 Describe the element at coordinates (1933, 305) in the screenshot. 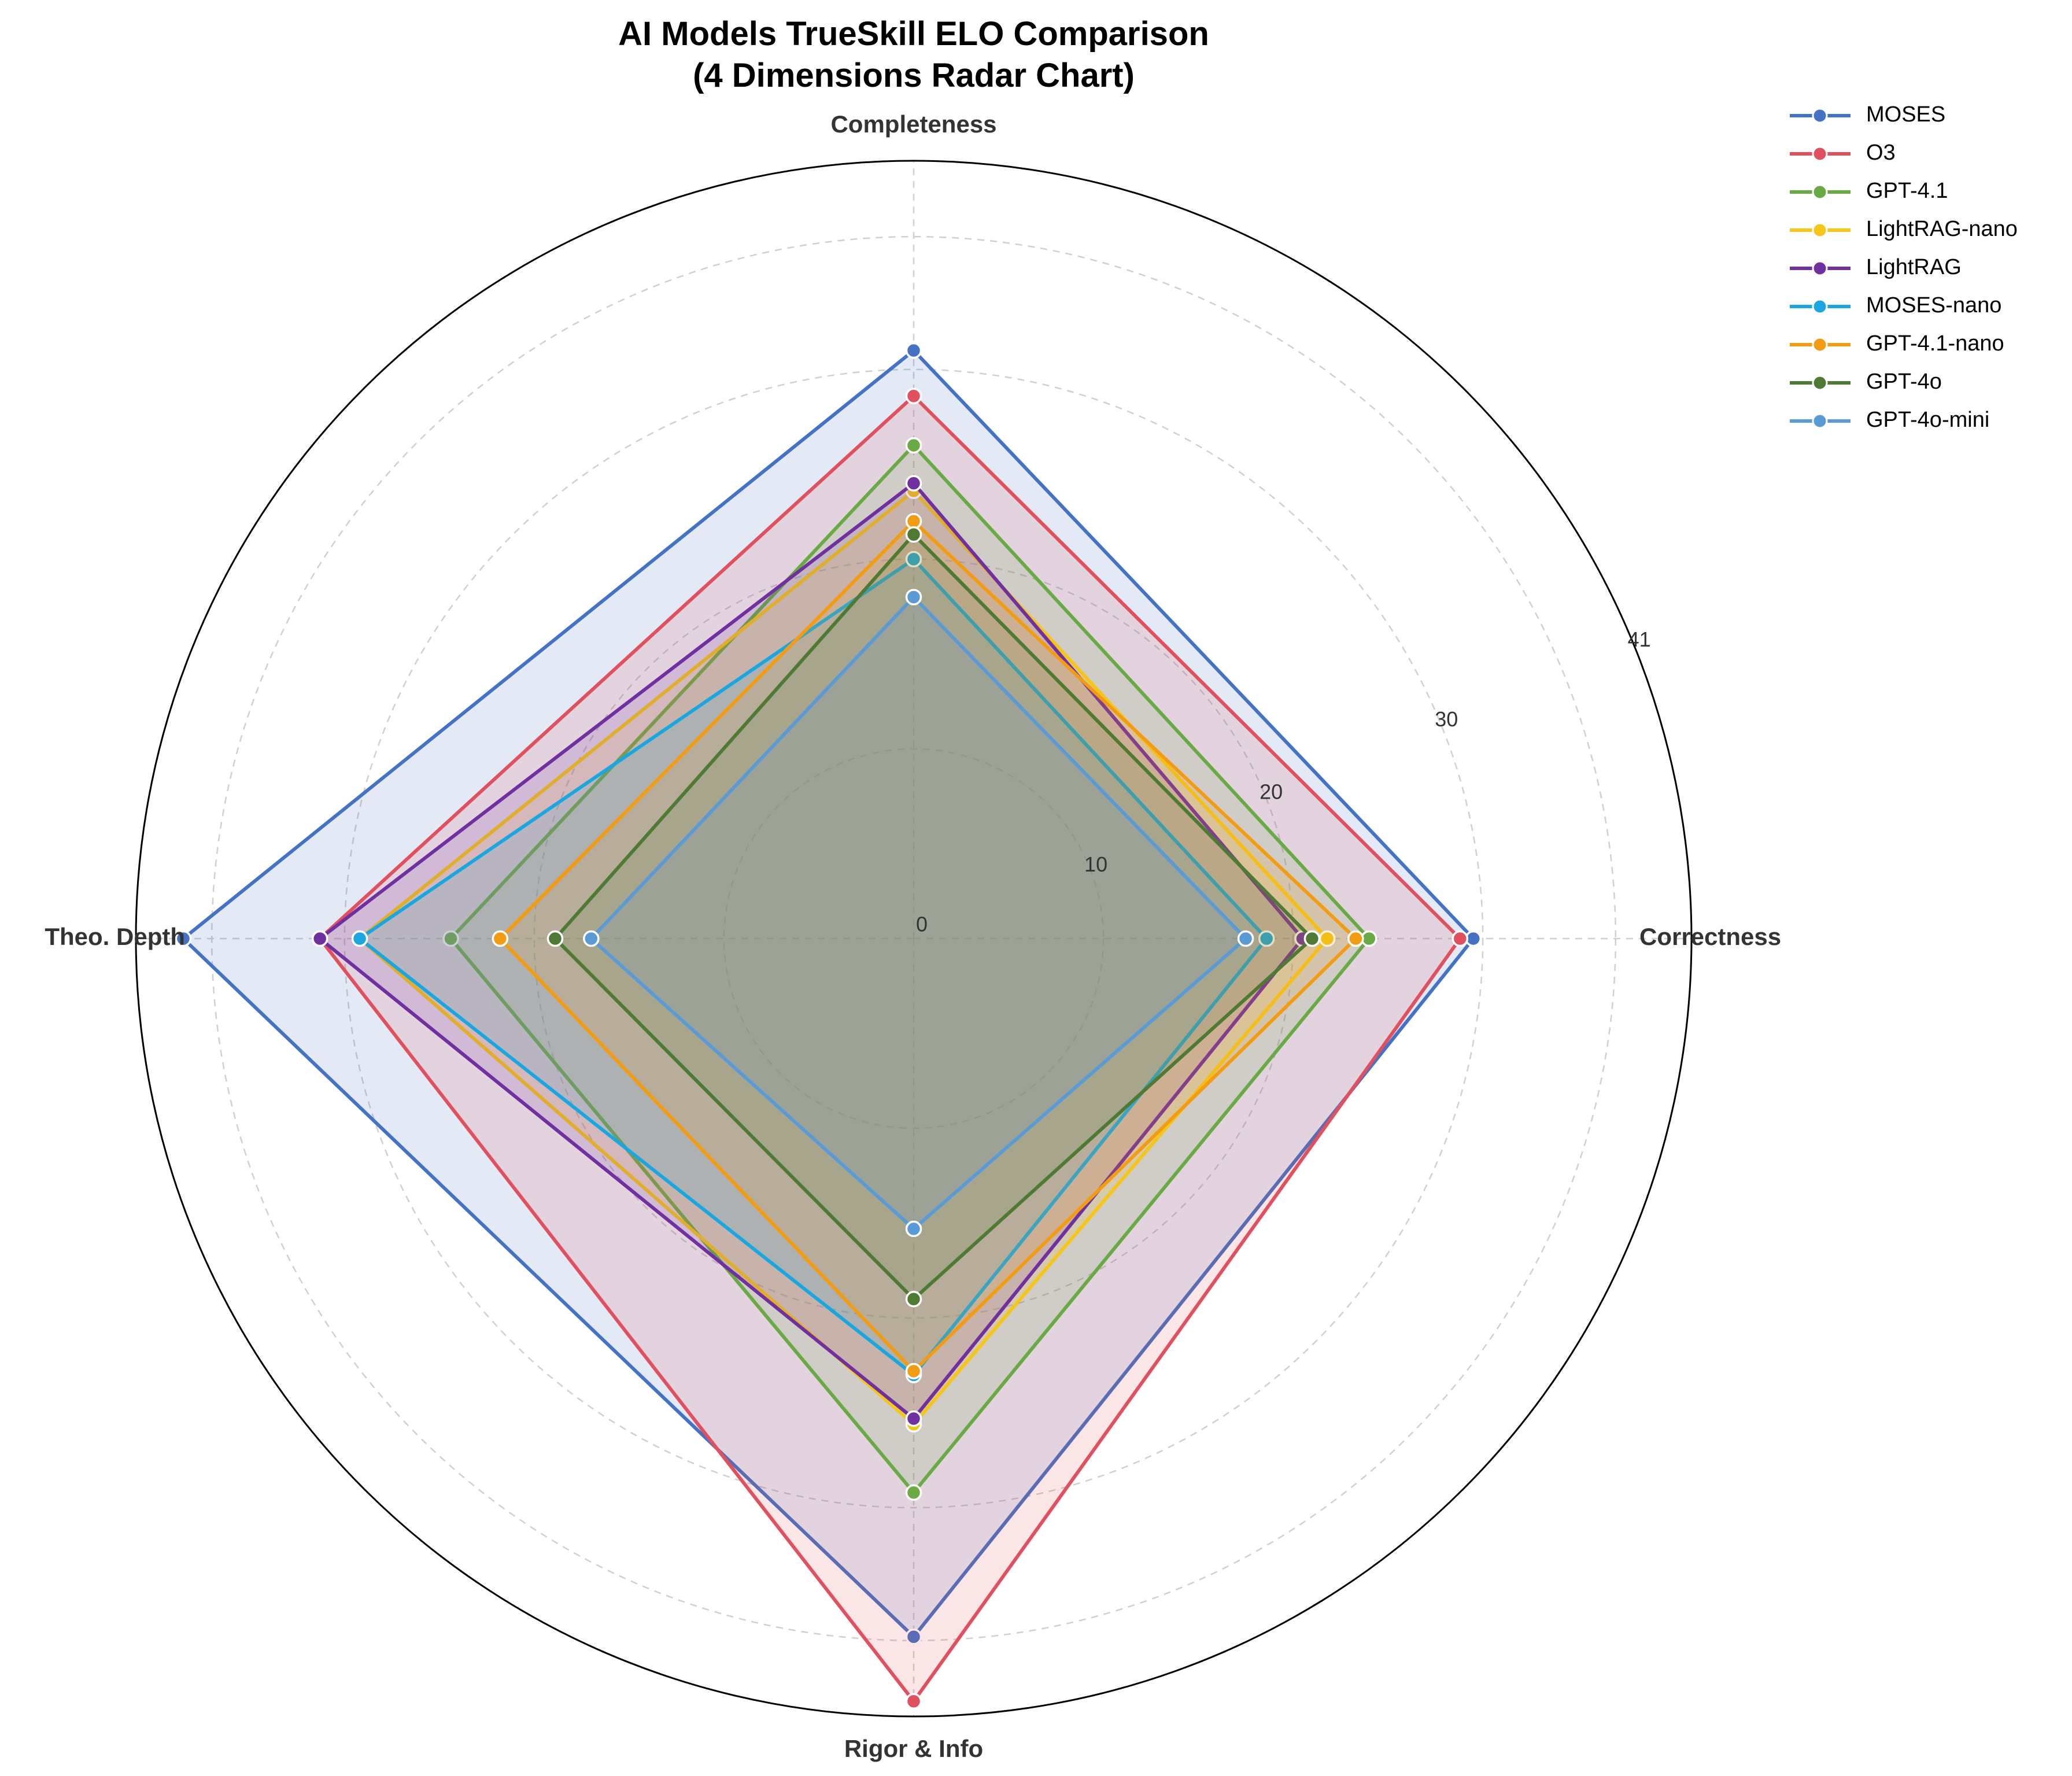

I see `legend-label-moses-nano: MOSES-nano` at that location.